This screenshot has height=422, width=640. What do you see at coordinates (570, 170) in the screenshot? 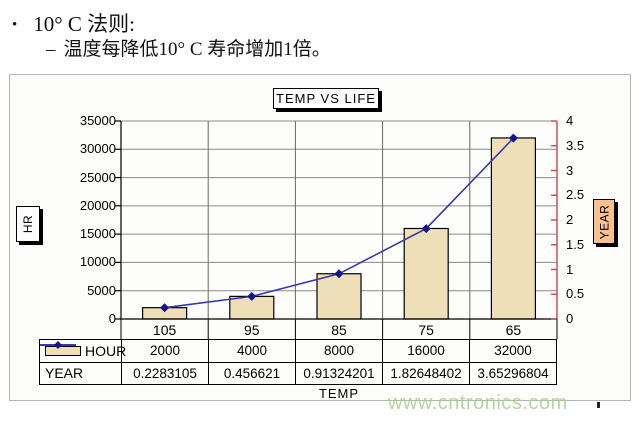
I see `right-tick-label-3: 3` at bounding box center [570, 170].